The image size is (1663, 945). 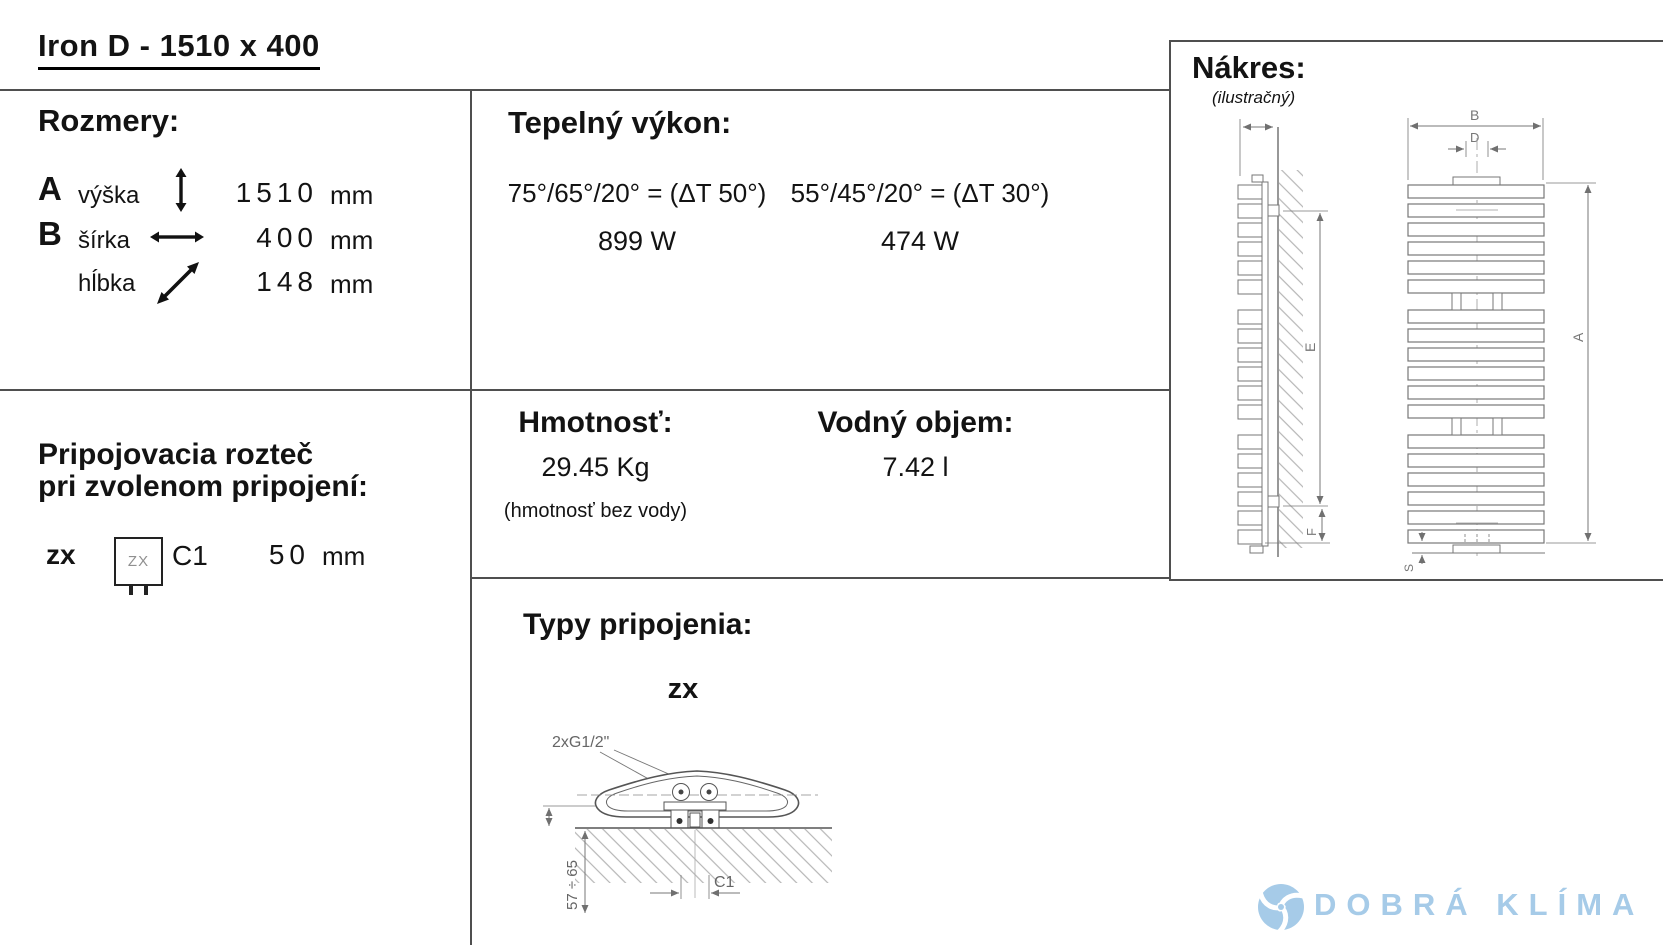 What do you see at coordinates (352, 240) in the screenshot?
I see `dim-unit-sirka: mm` at bounding box center [352, 240].